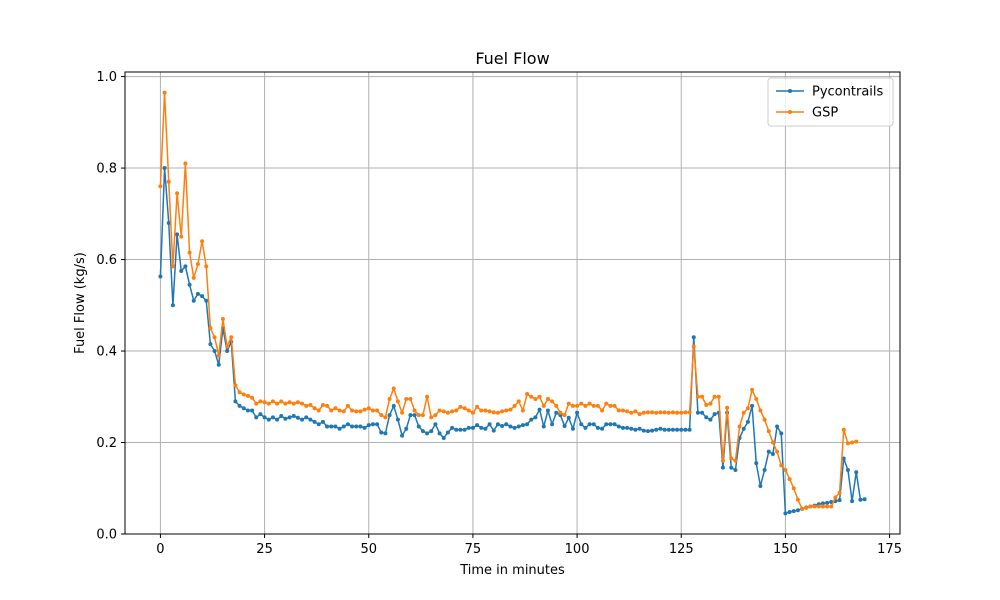 This screenshot has width=1000, height=600. What do you see at coordinates (790, 112) in the screenshot?
I see `legend-marker` at bounding box center [790, 112].